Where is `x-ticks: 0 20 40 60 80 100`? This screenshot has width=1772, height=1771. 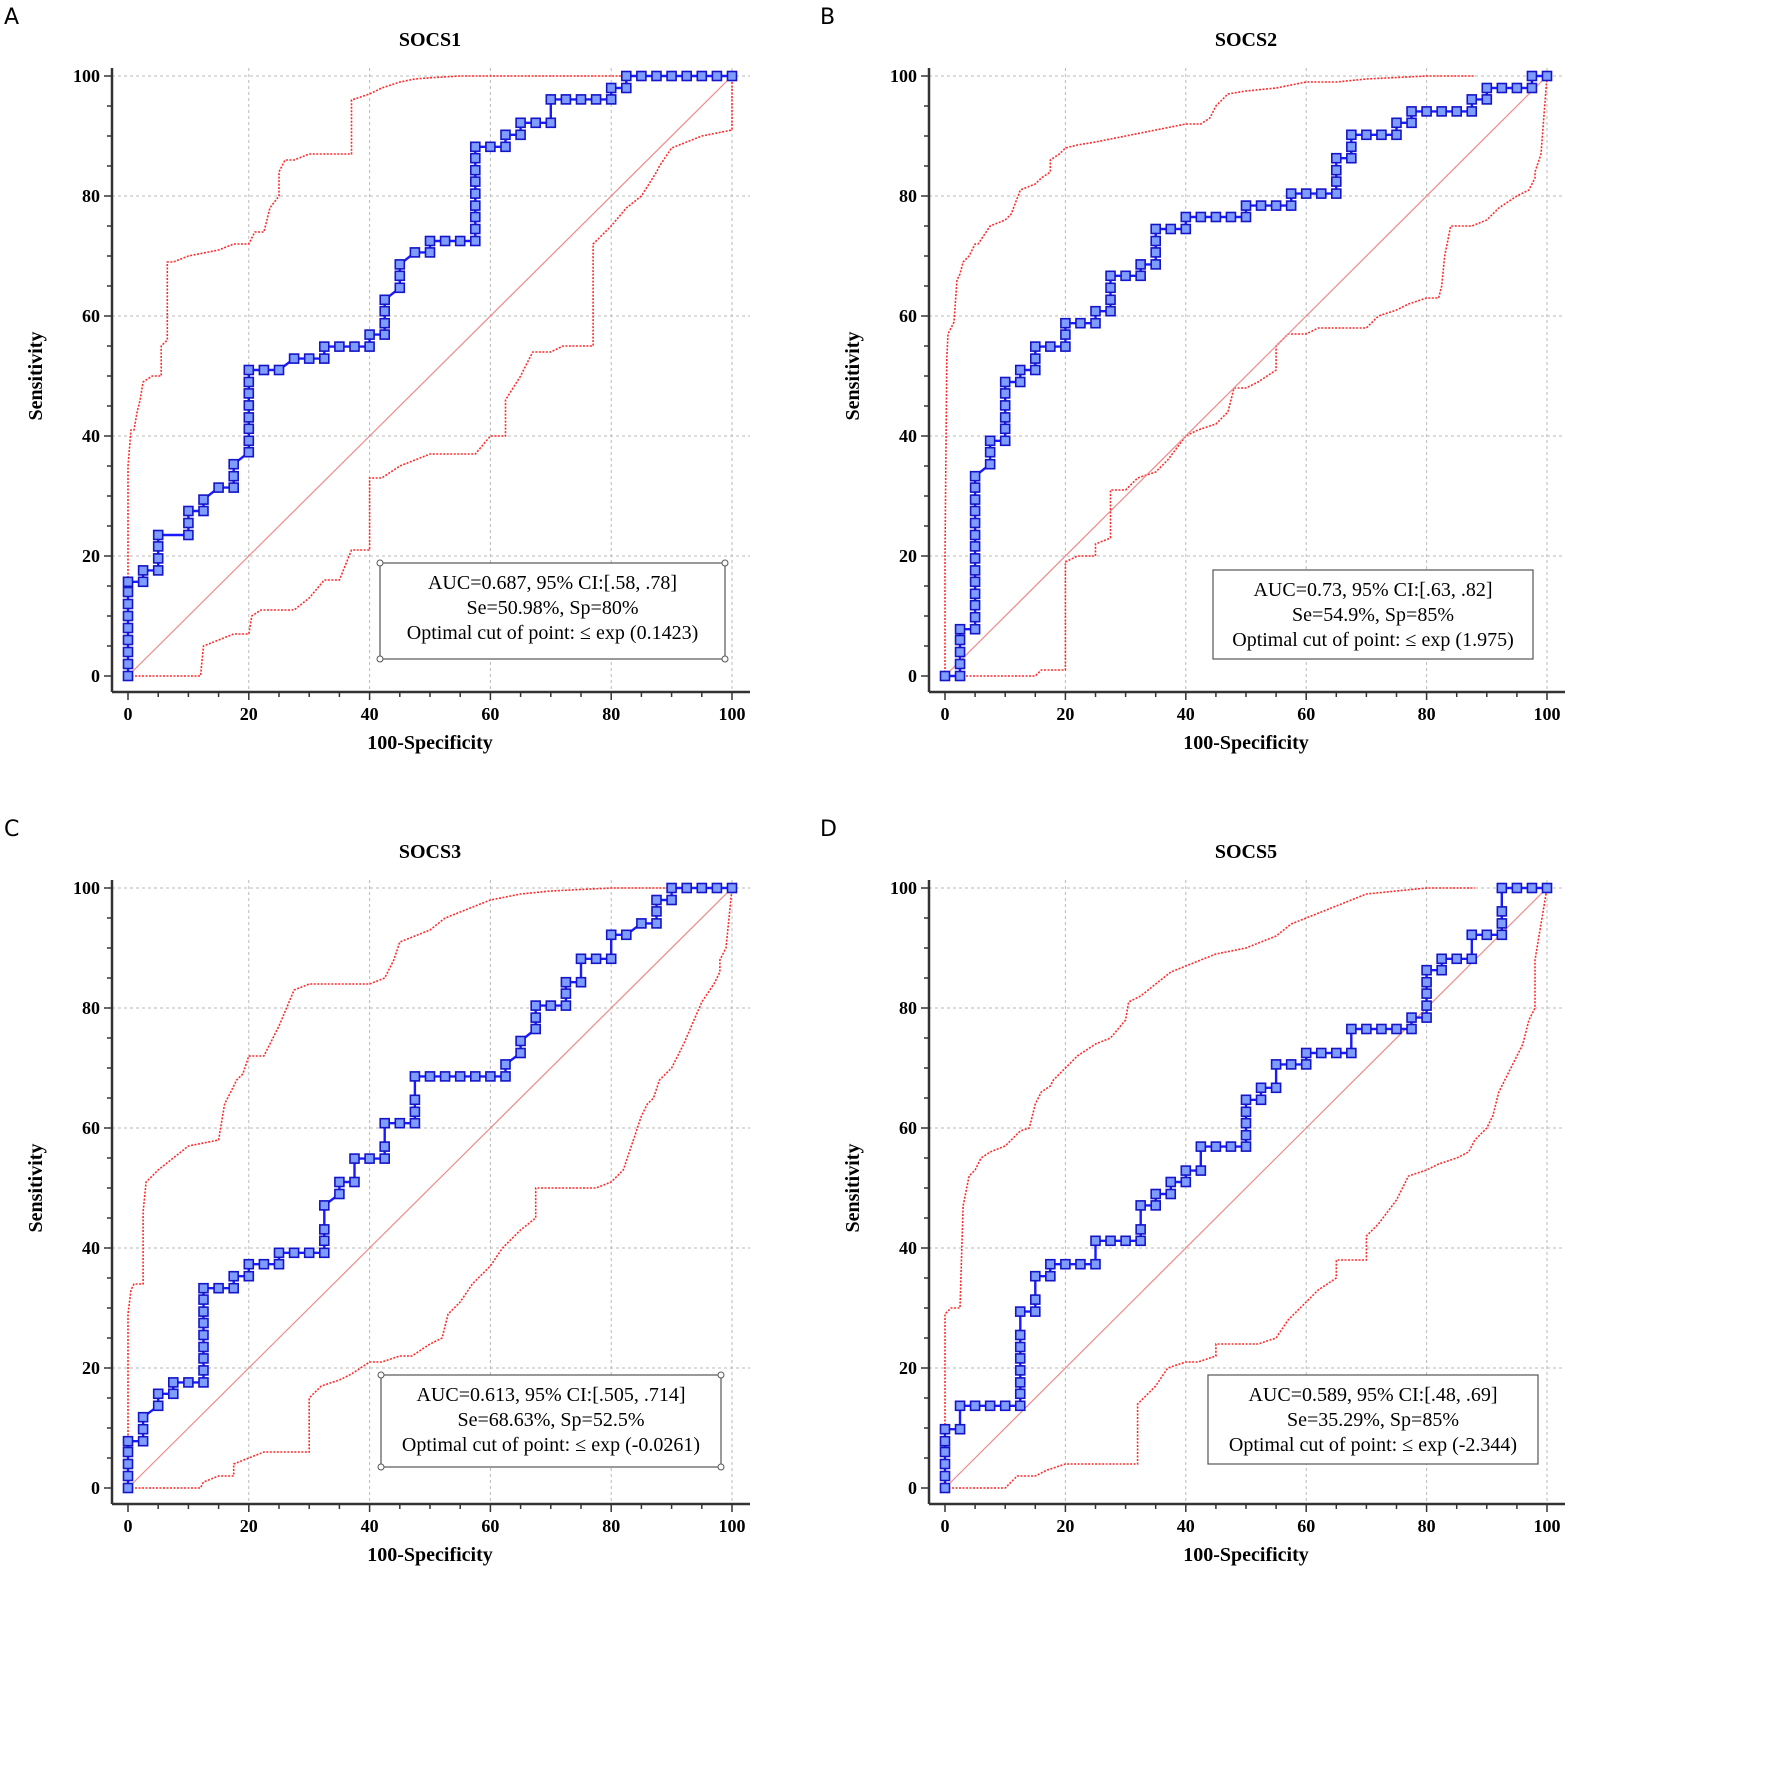 x-ticks: 0 20 40 60 80 100 is located at coordinates (435, 708).